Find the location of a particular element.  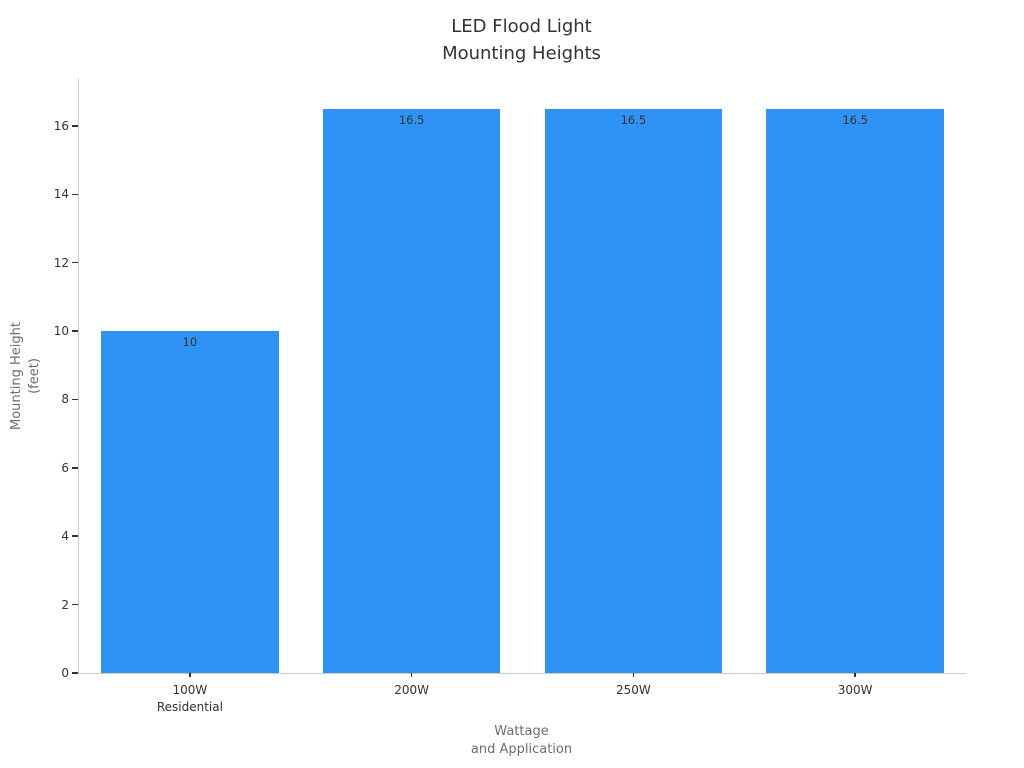

bar-value-label: 10 is located at coordinates (190, 342).